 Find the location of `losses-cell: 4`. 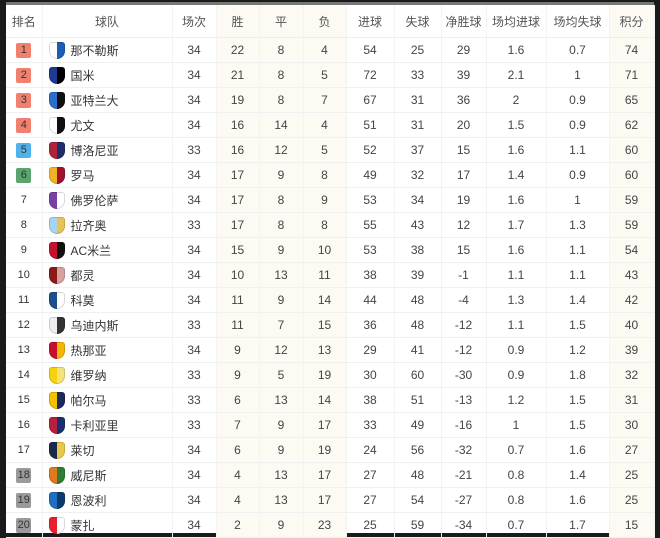

losses-cell: 4 is located at coordinates (325, 50).